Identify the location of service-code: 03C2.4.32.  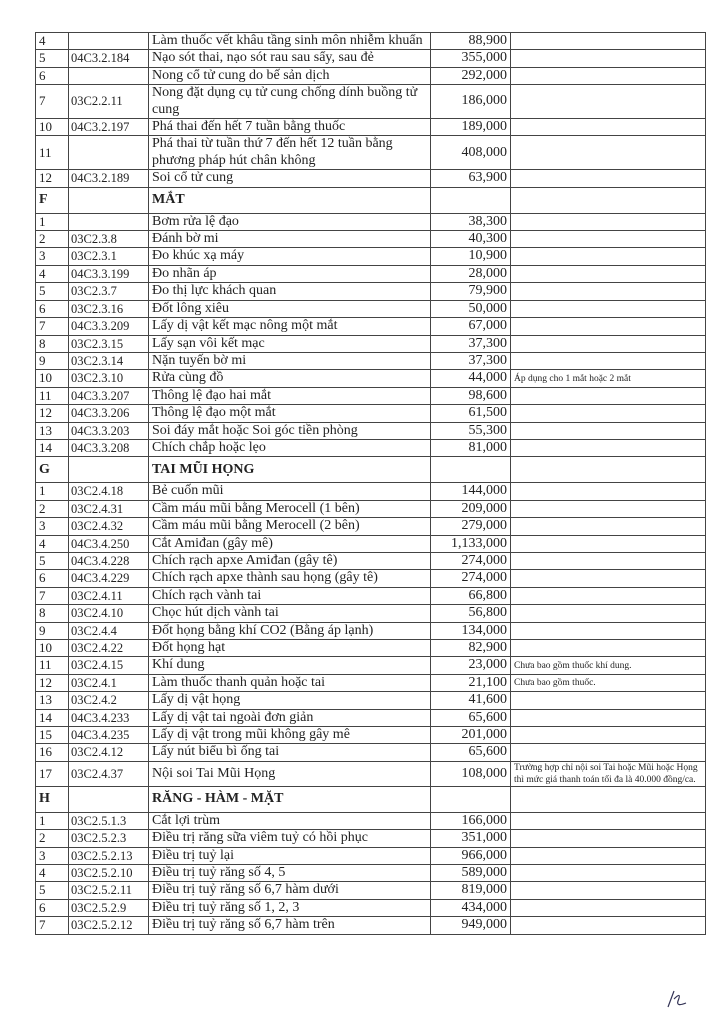
(108, 526).